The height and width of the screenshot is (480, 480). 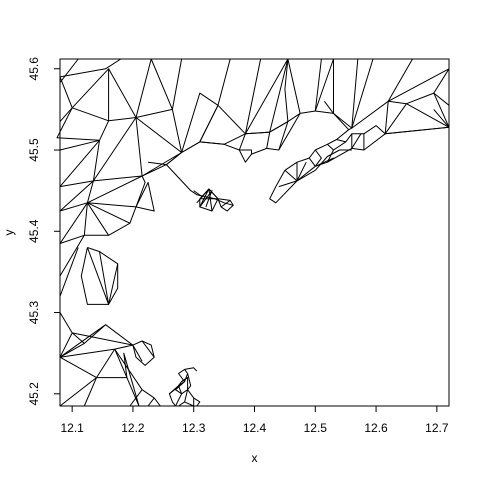 I want to click on x-tick-label-0: 12.1, so click(x=72, y=428).